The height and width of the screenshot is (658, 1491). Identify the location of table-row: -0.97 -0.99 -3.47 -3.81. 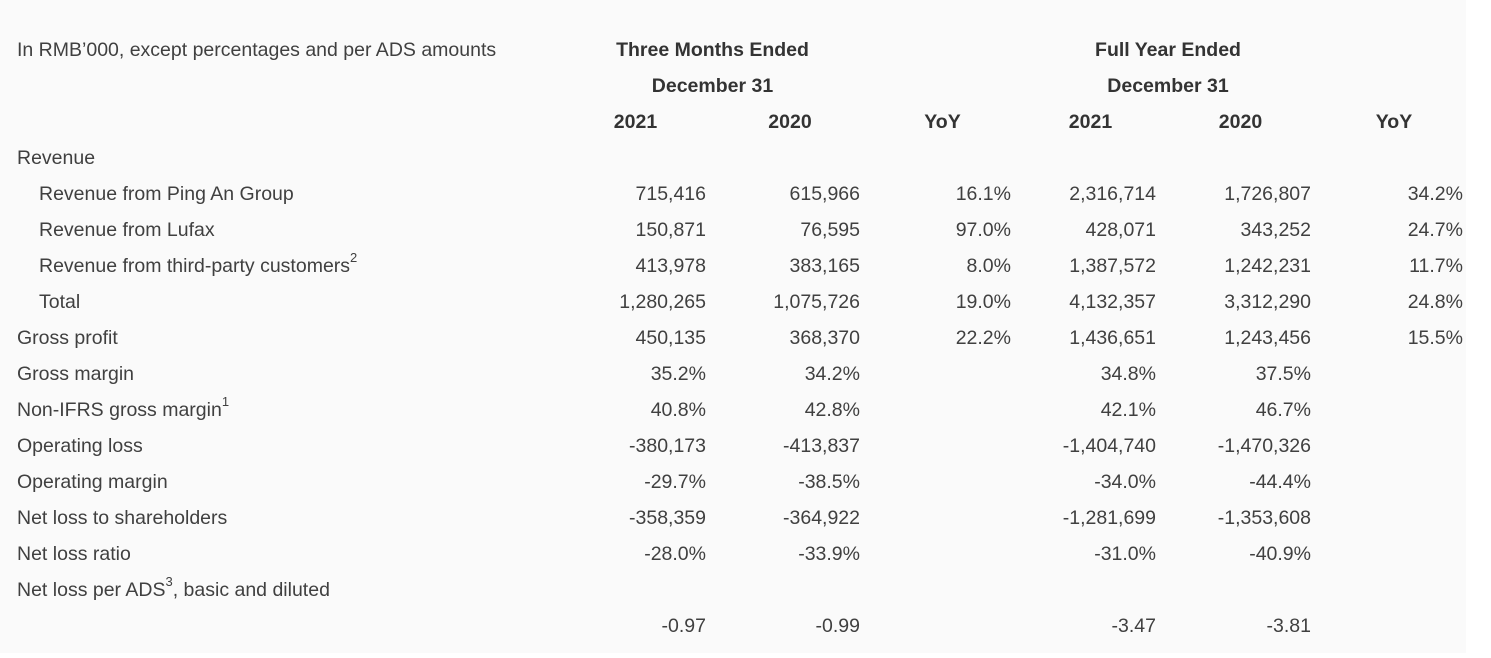
(740, 626).